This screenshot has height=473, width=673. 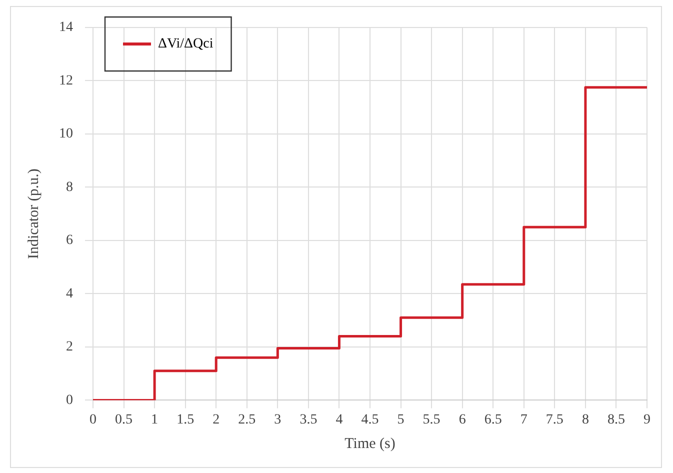 I want to click on x-axis-title: Time (s), so click(x=370, y=444).